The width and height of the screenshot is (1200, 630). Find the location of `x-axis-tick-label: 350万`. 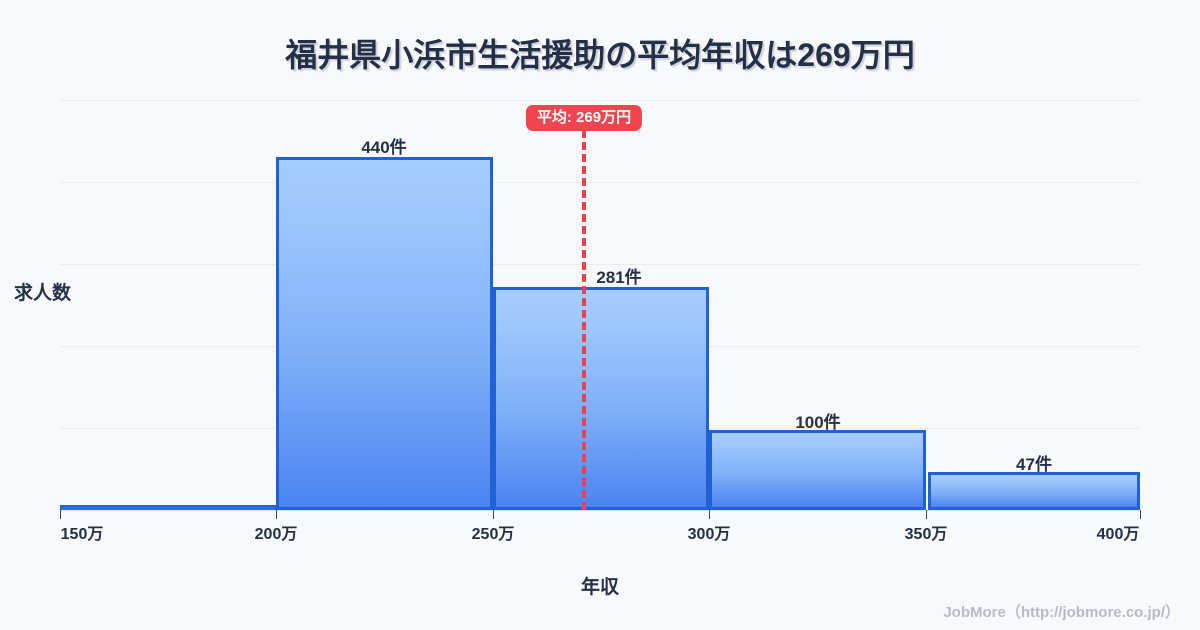

x-axis-tick-label: 350万 is located at coordinates (926, 534).